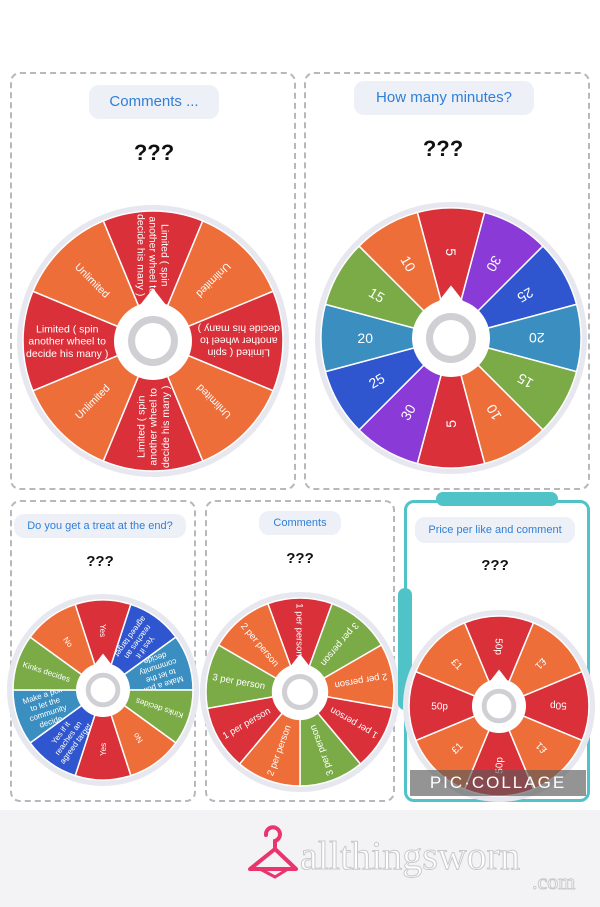 This screenshot has height=907, width=600. I want to click on wheel-segment-label: 1 per person, so click(299, 629).